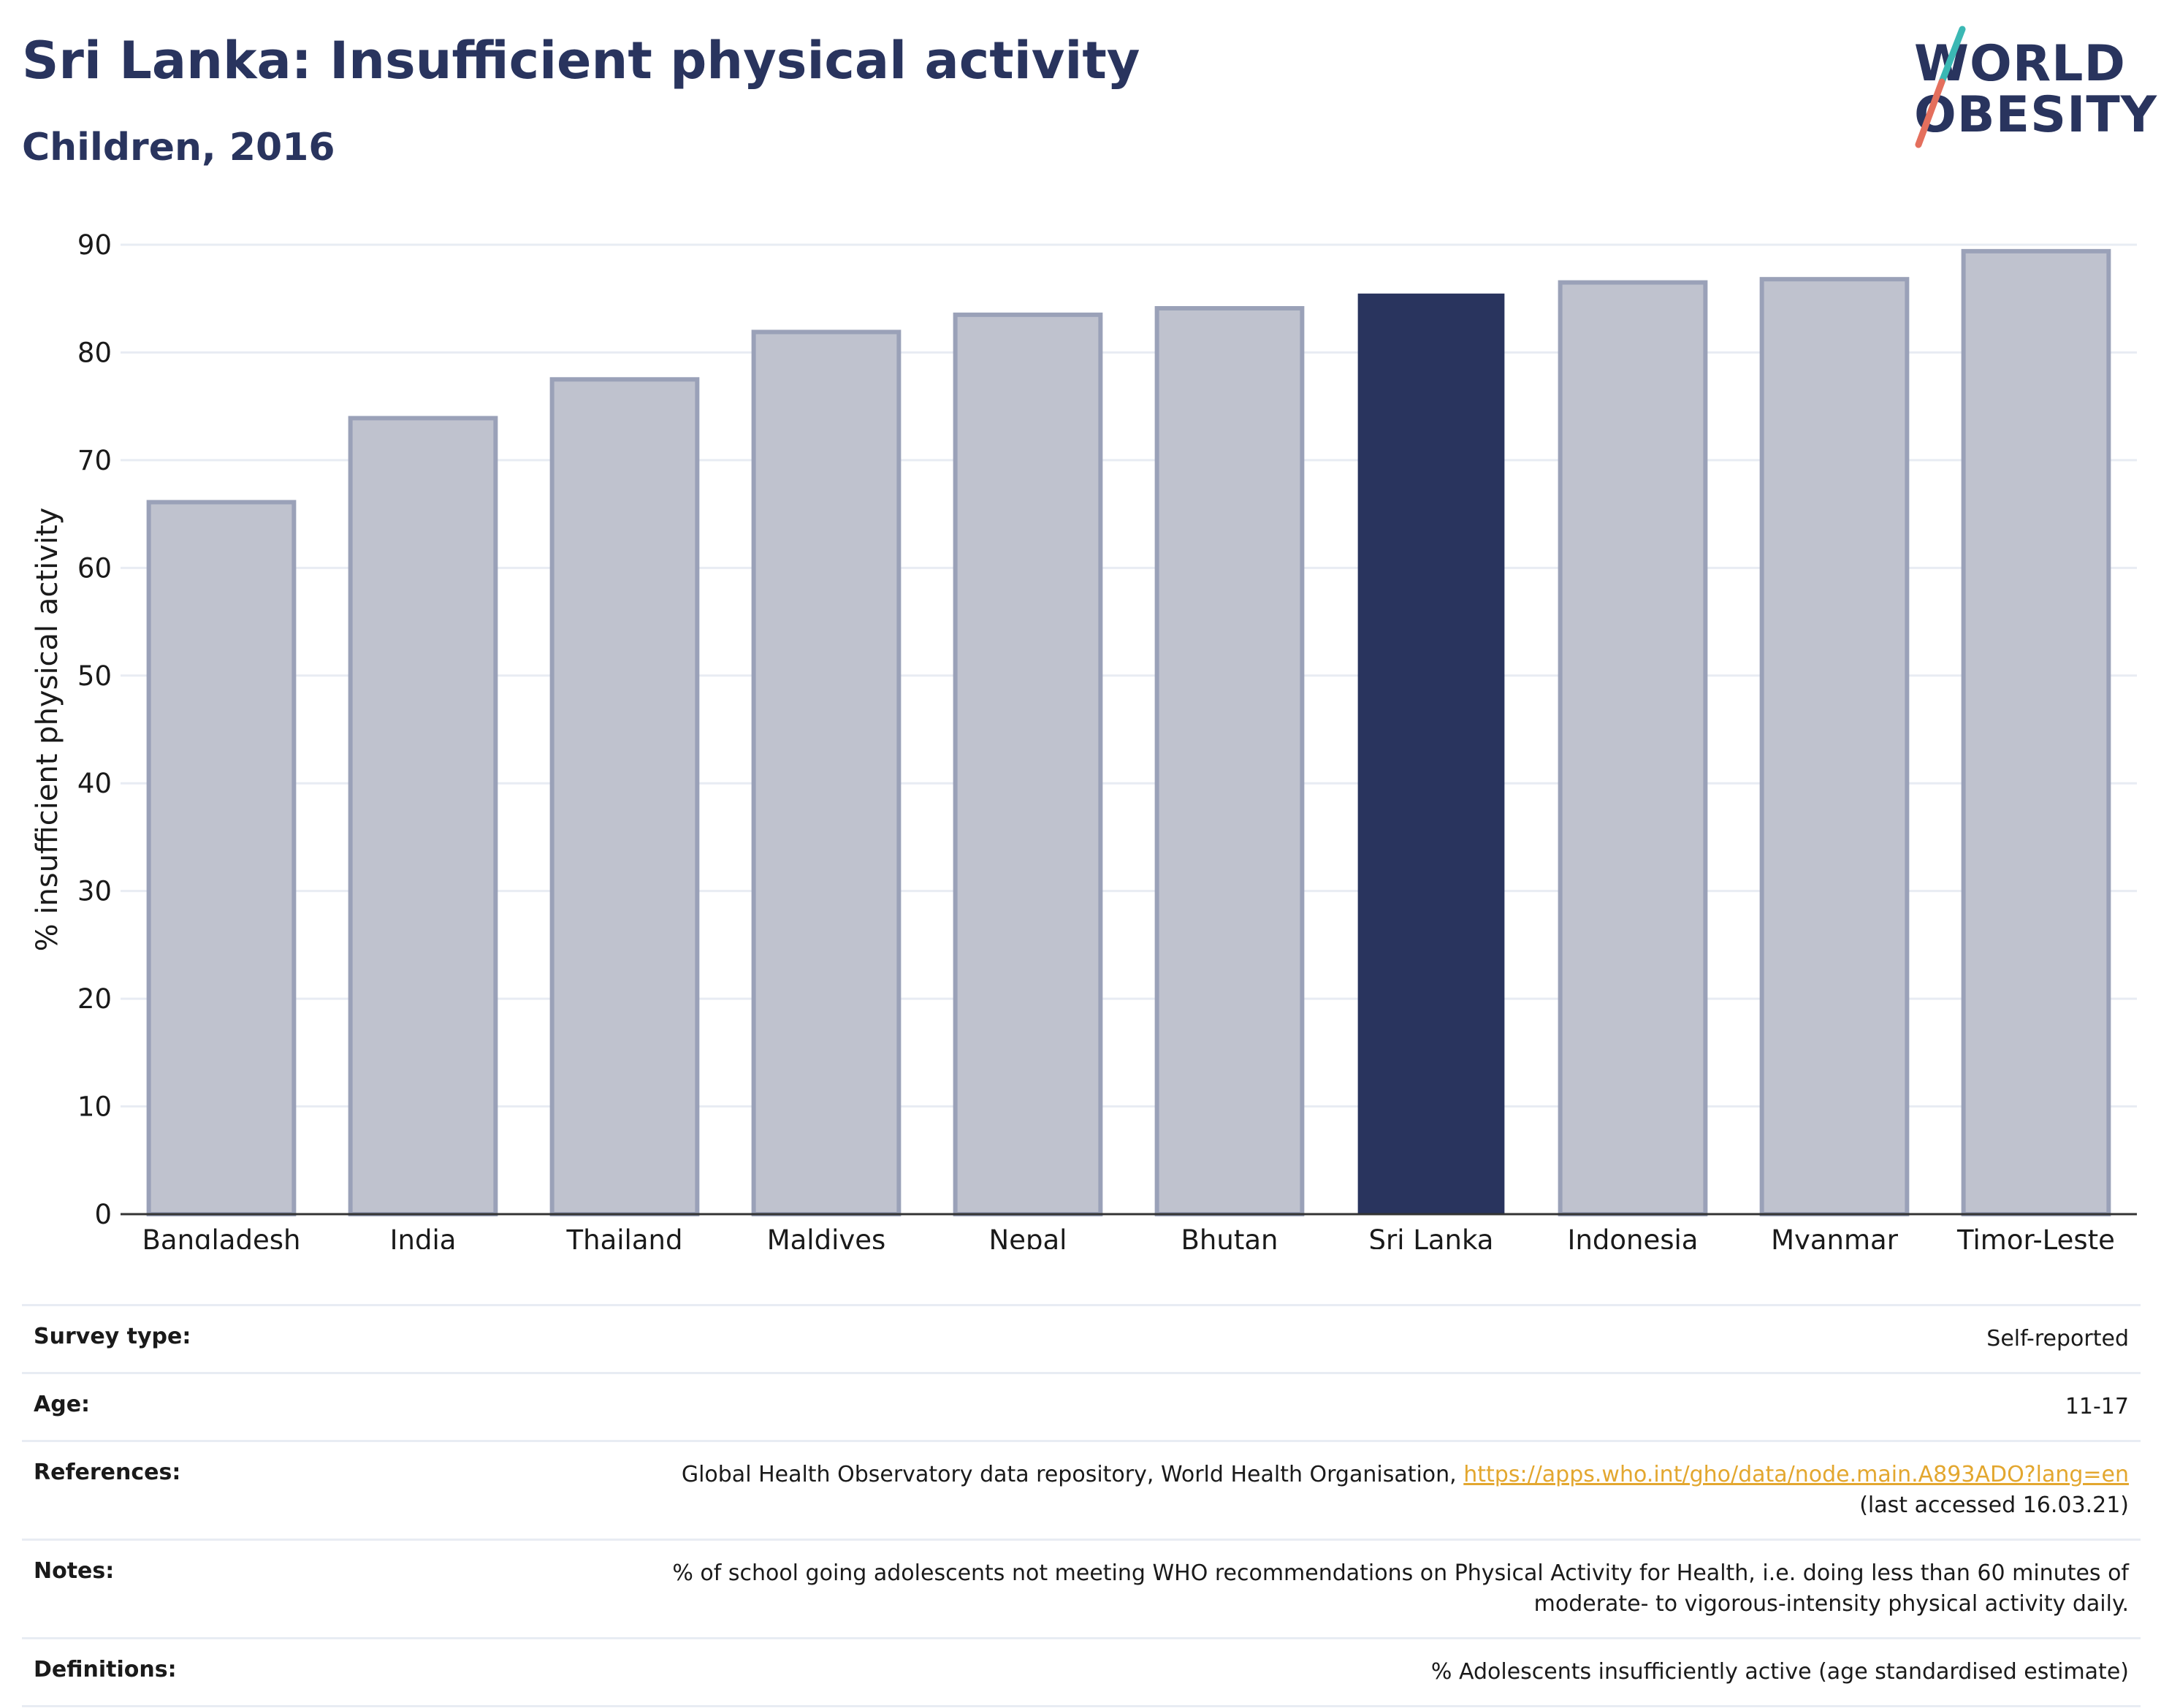 The height and width of the screenshot is (1708, 2161). Describe the element at coordinates (221, 858) in the screenshot. I see `bar-bangladesh` at that location.